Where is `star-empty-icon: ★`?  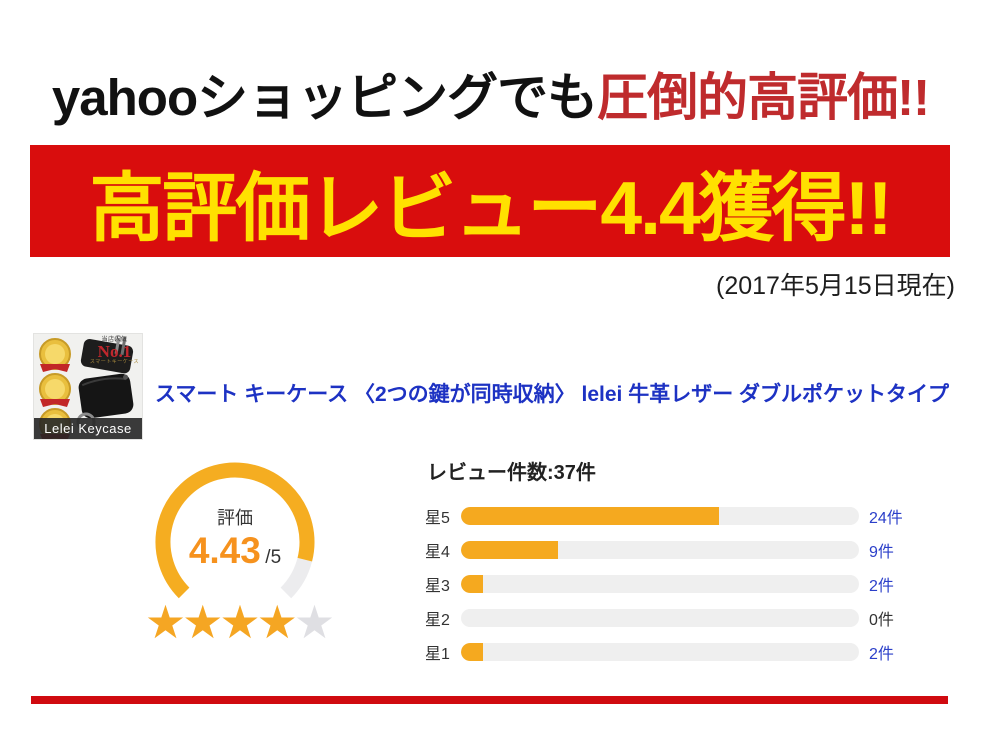
star-empty-icon: ★ is located at coordinates (314, 622).